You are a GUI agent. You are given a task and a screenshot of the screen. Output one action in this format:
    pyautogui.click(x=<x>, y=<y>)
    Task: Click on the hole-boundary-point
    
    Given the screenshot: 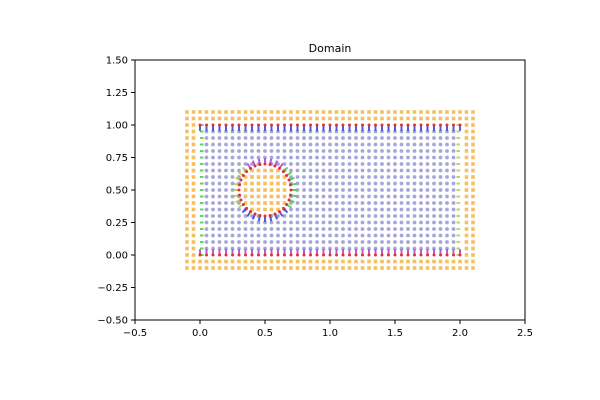 What is the action you would take?
    pyautogui.click(x=265, y=216)
    